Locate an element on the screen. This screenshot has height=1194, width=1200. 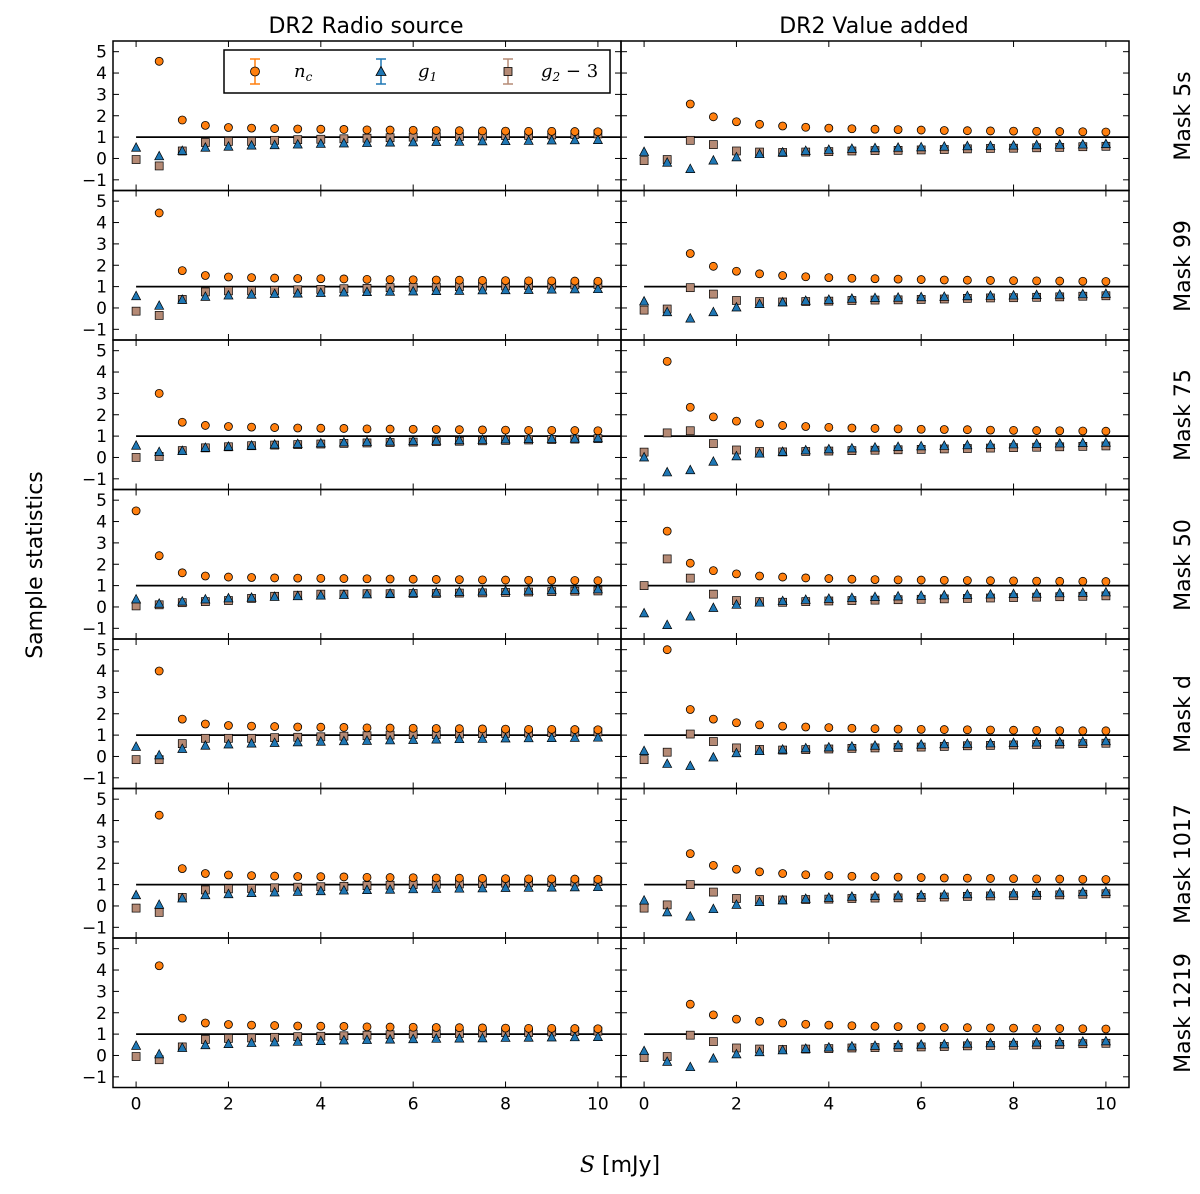
legend-entry-nc: nc is located at coordinates (281, 71).